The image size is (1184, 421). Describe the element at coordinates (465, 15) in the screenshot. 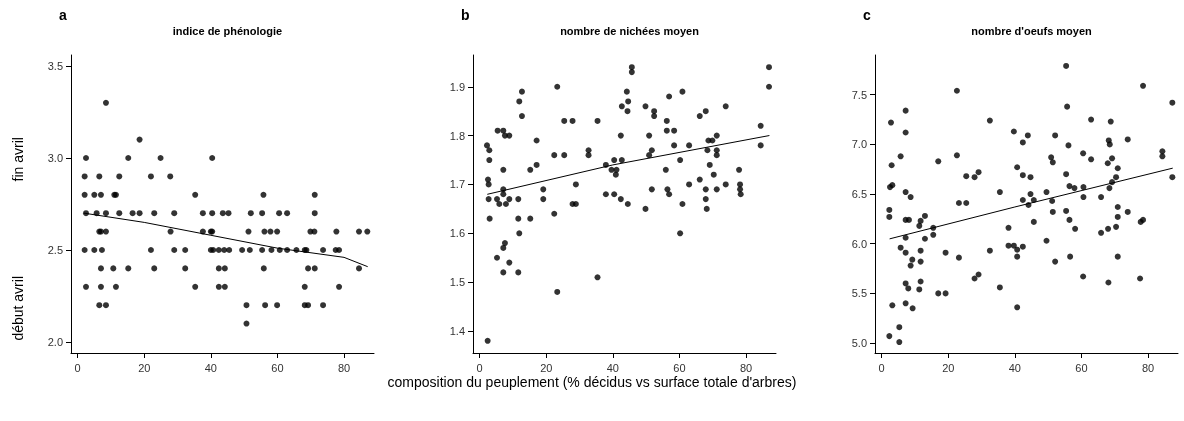

I see `chart-title: b` at that location.